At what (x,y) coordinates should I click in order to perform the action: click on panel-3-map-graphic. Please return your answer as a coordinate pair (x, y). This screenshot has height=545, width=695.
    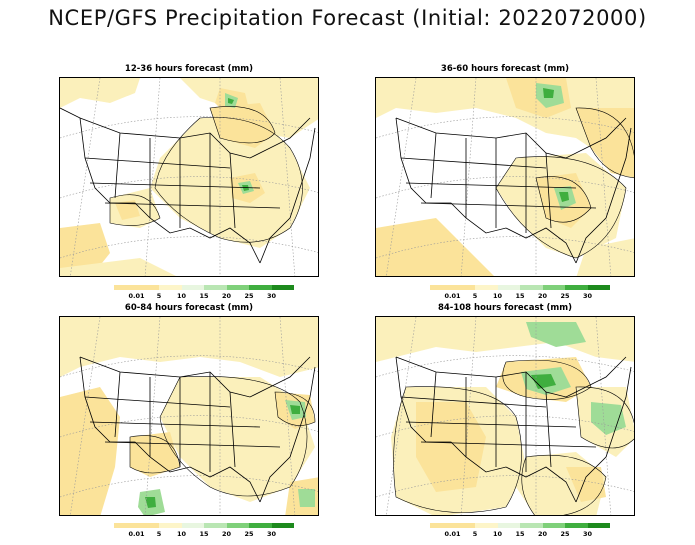
    Looking at the image, I should click on (189, 416).